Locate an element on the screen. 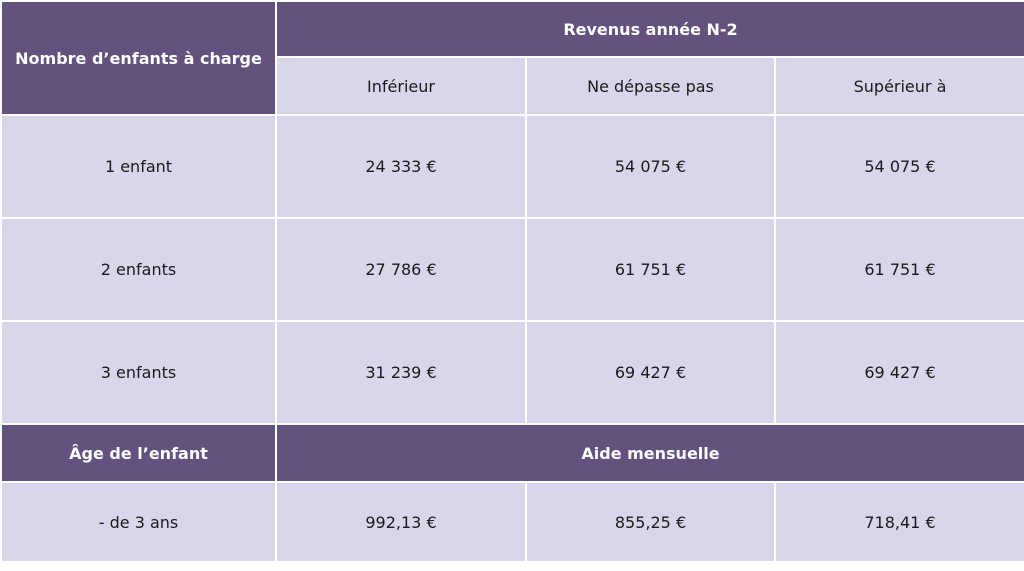 This screenshot has width=1024, height=571. row-label: - de 3 ans is located at coordinates (138, 522).